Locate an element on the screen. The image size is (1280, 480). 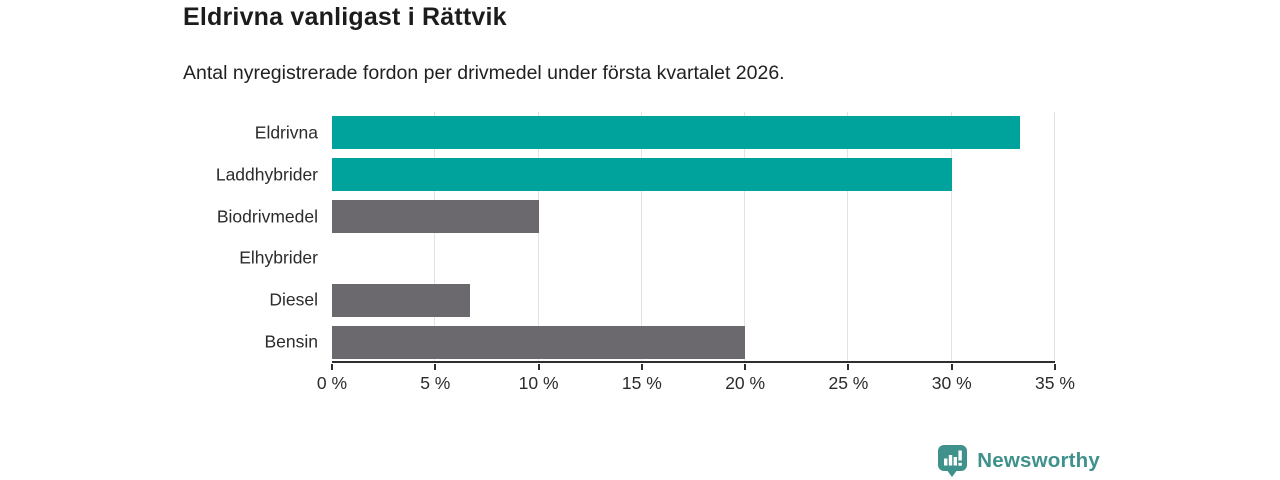
chart-title: Eldrivna vanligast i Rättvik is located at coordinates (345, 17).